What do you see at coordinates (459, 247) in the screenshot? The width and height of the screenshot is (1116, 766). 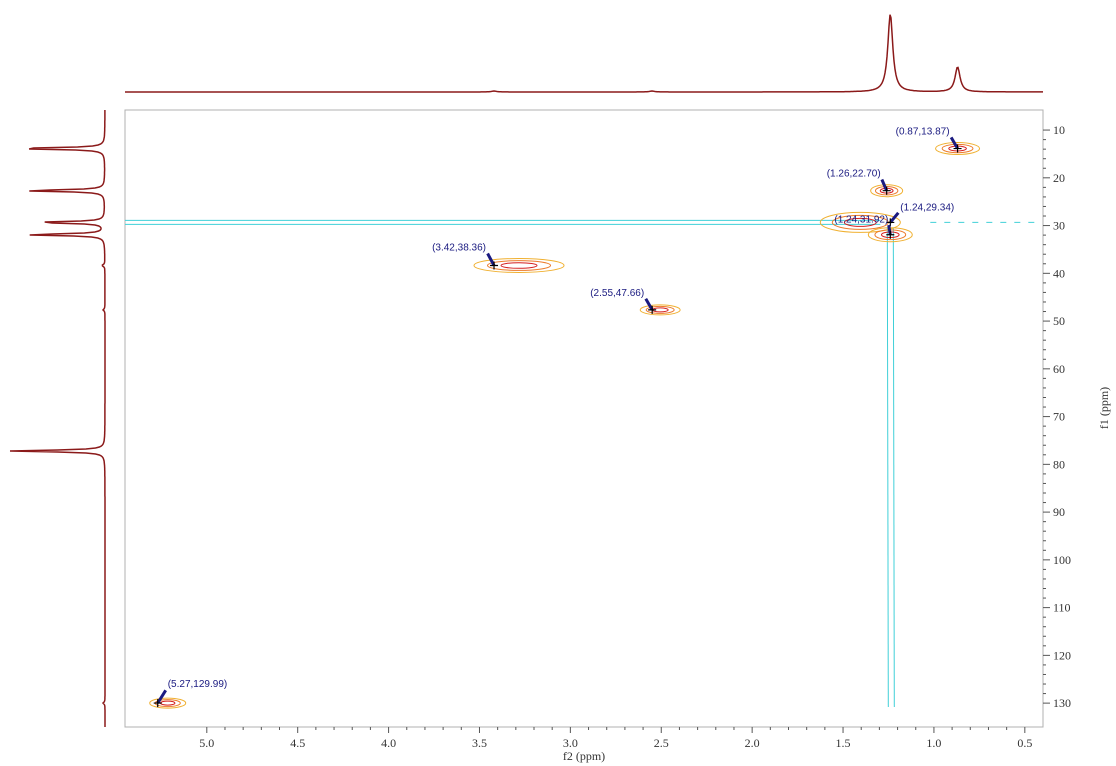 I see `peak-label: (3.42,38.36)` at bounding box center [459, 247].